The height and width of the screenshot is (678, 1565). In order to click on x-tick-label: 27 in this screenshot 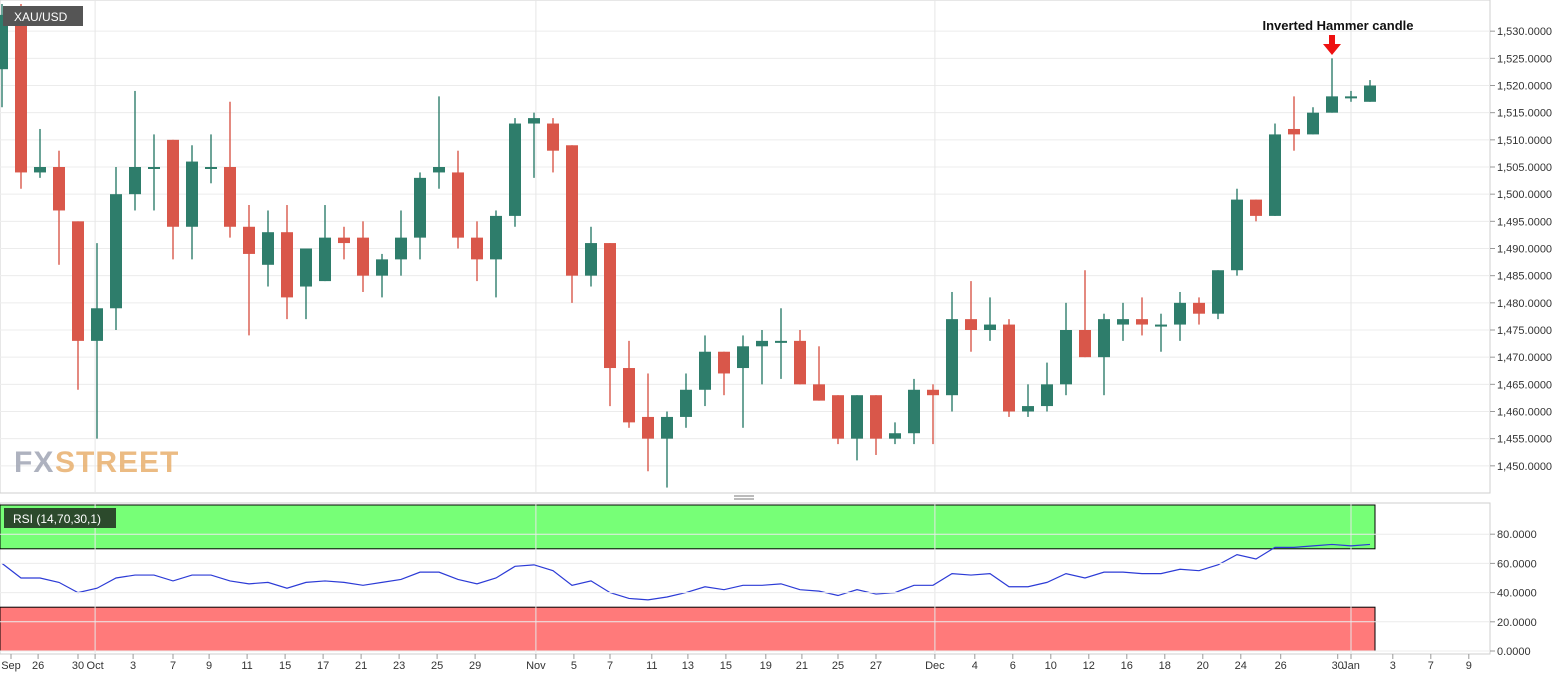, I will do `click(876, 666)`.